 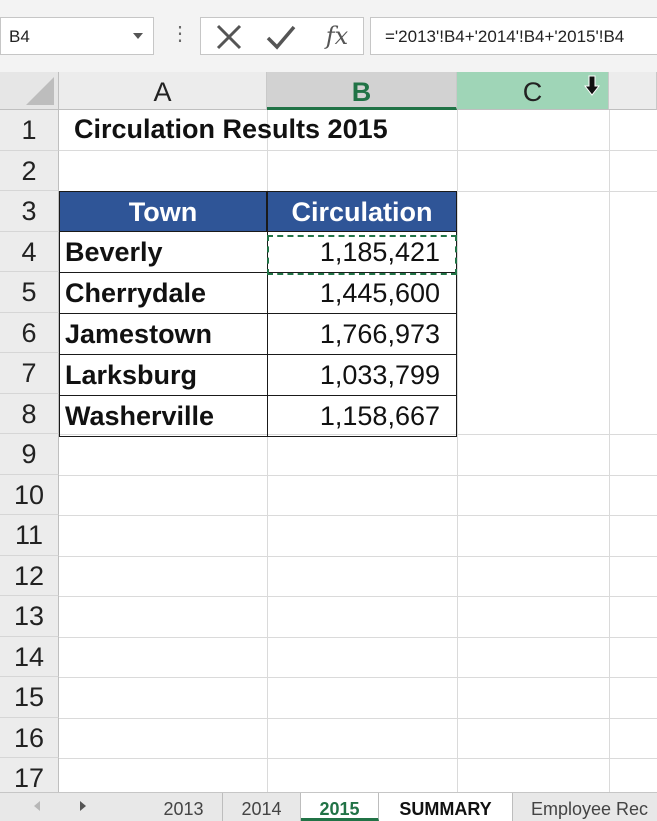 I want to click on circulation-cell-jamestown: 1,766,973, so click(x=362, y=334).